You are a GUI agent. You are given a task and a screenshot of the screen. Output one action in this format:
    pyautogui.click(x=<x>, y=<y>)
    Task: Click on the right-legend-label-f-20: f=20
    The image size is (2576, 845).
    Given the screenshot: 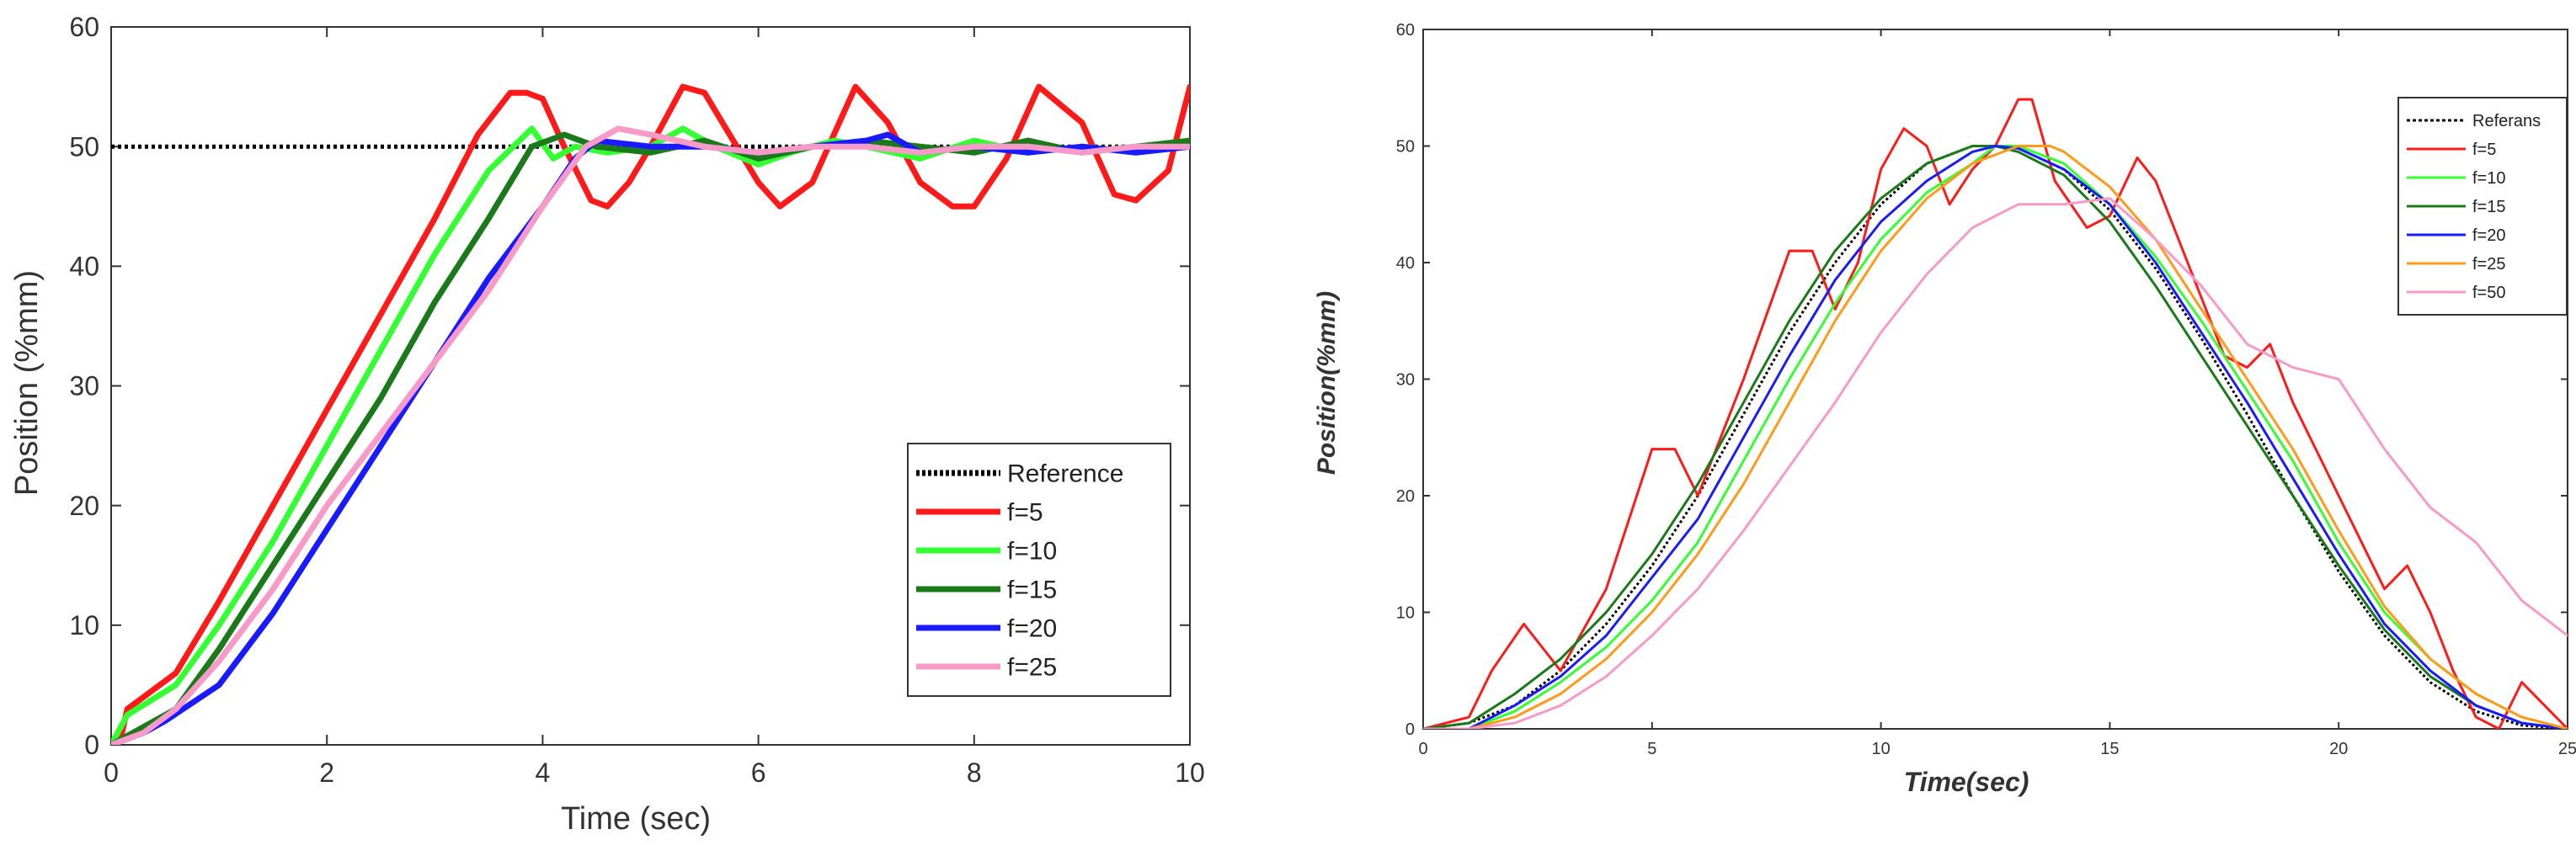 What is the action you would take?
    pyautogui.click(x=2488, y=235)
    